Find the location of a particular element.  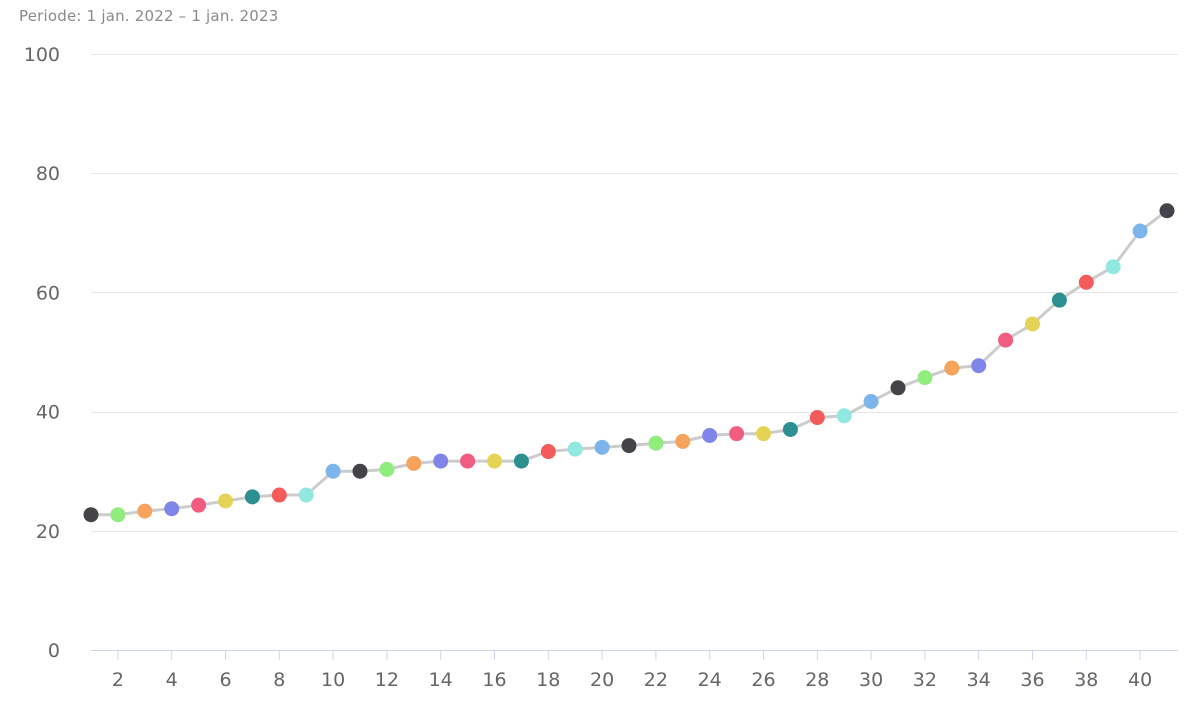

x-axis is located at coordinates (634, 655).